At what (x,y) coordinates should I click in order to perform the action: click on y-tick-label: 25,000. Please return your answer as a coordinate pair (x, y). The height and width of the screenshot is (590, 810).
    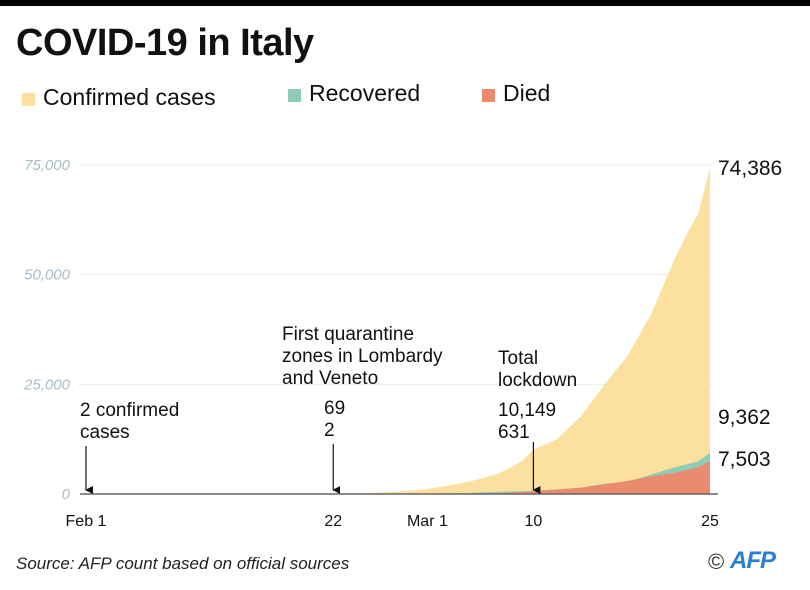
    Looking at the image, I should click on (47, 384).